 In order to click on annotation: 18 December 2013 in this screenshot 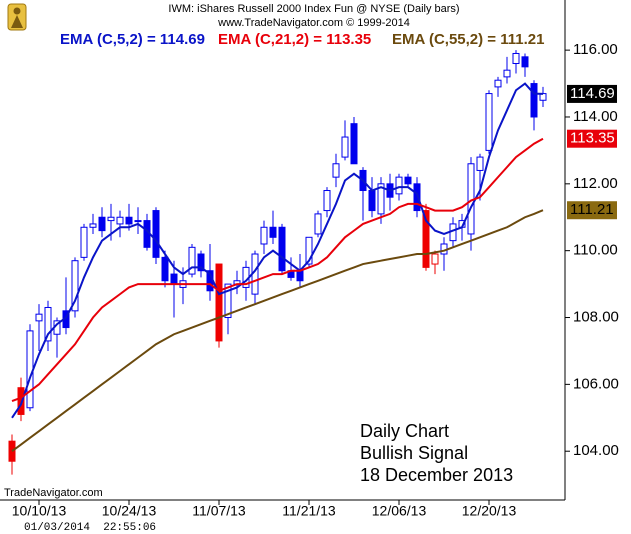, I will do `click(436, 475)`.